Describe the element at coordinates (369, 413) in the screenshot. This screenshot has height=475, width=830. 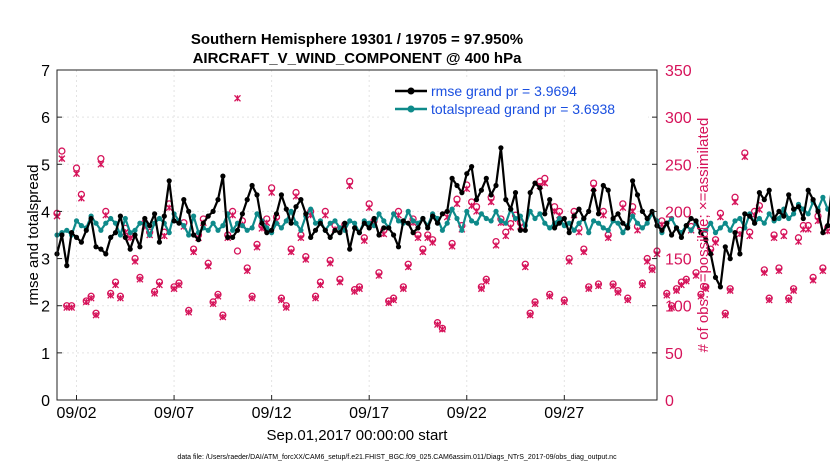
I see `x-tick-label: 09/17` at that location.